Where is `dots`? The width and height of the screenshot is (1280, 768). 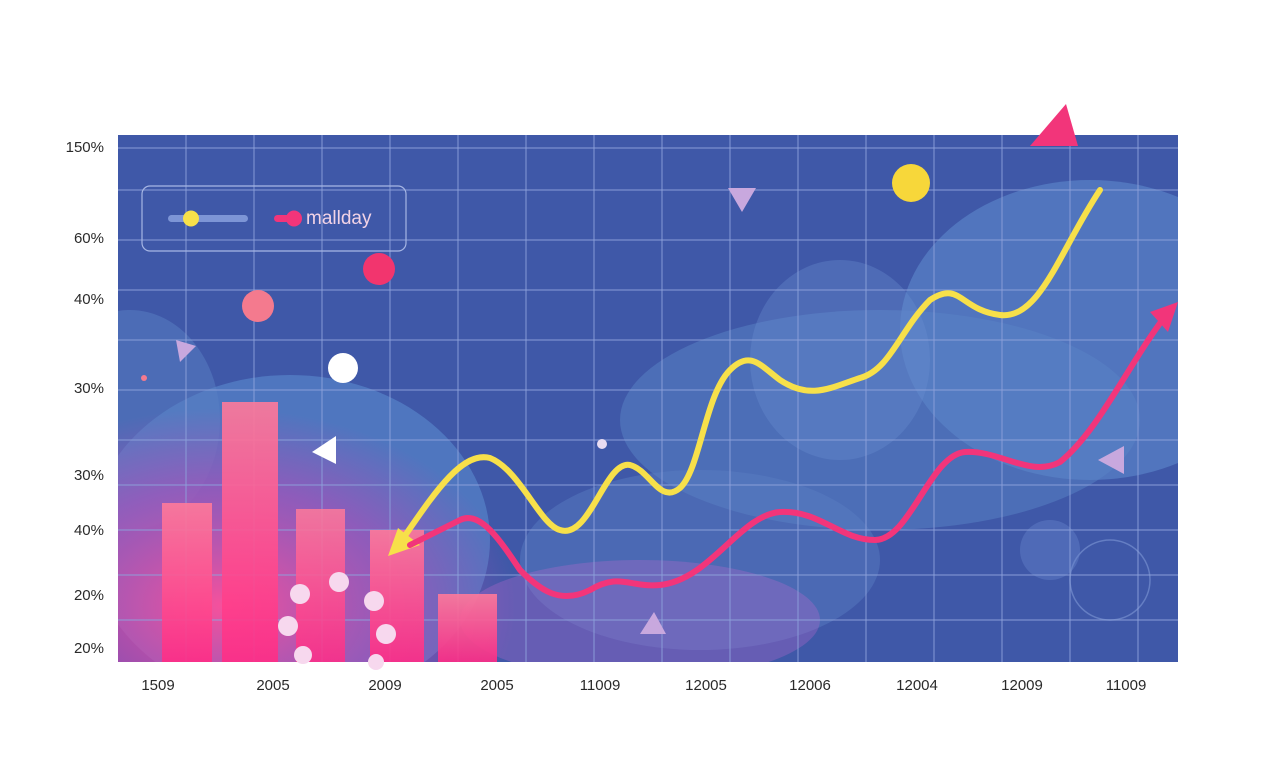
dots is located at coordinates (337, 621).